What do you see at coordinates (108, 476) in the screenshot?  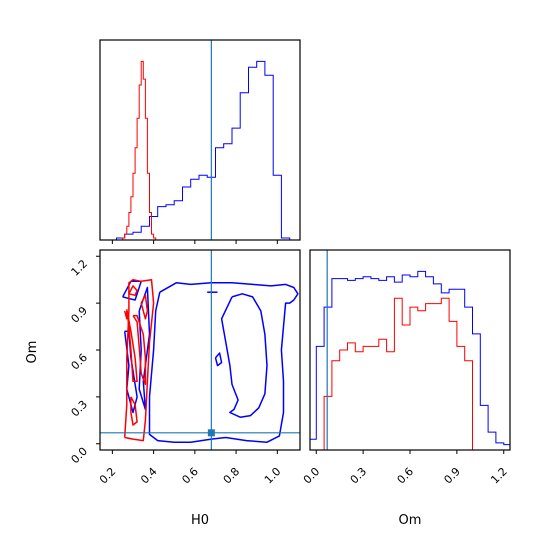 I see `x-tick-label: 0.2` at bounding box center [108, 476].